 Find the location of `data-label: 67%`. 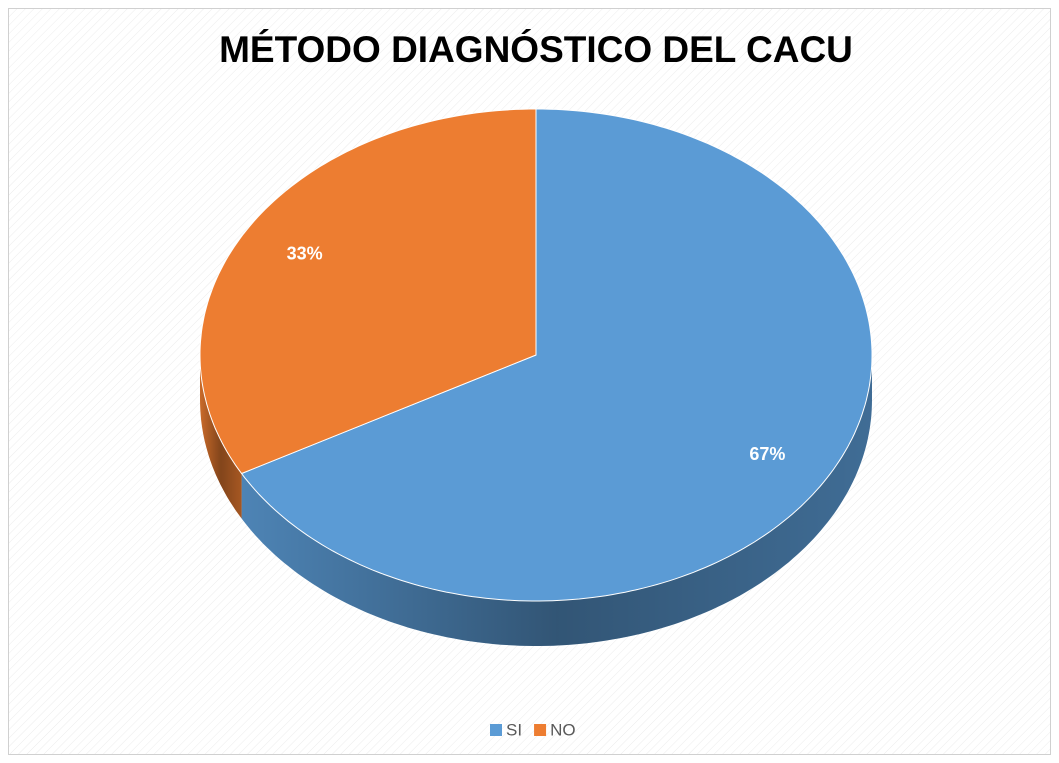

data-label: 67% is located at coordinates (767, 454).